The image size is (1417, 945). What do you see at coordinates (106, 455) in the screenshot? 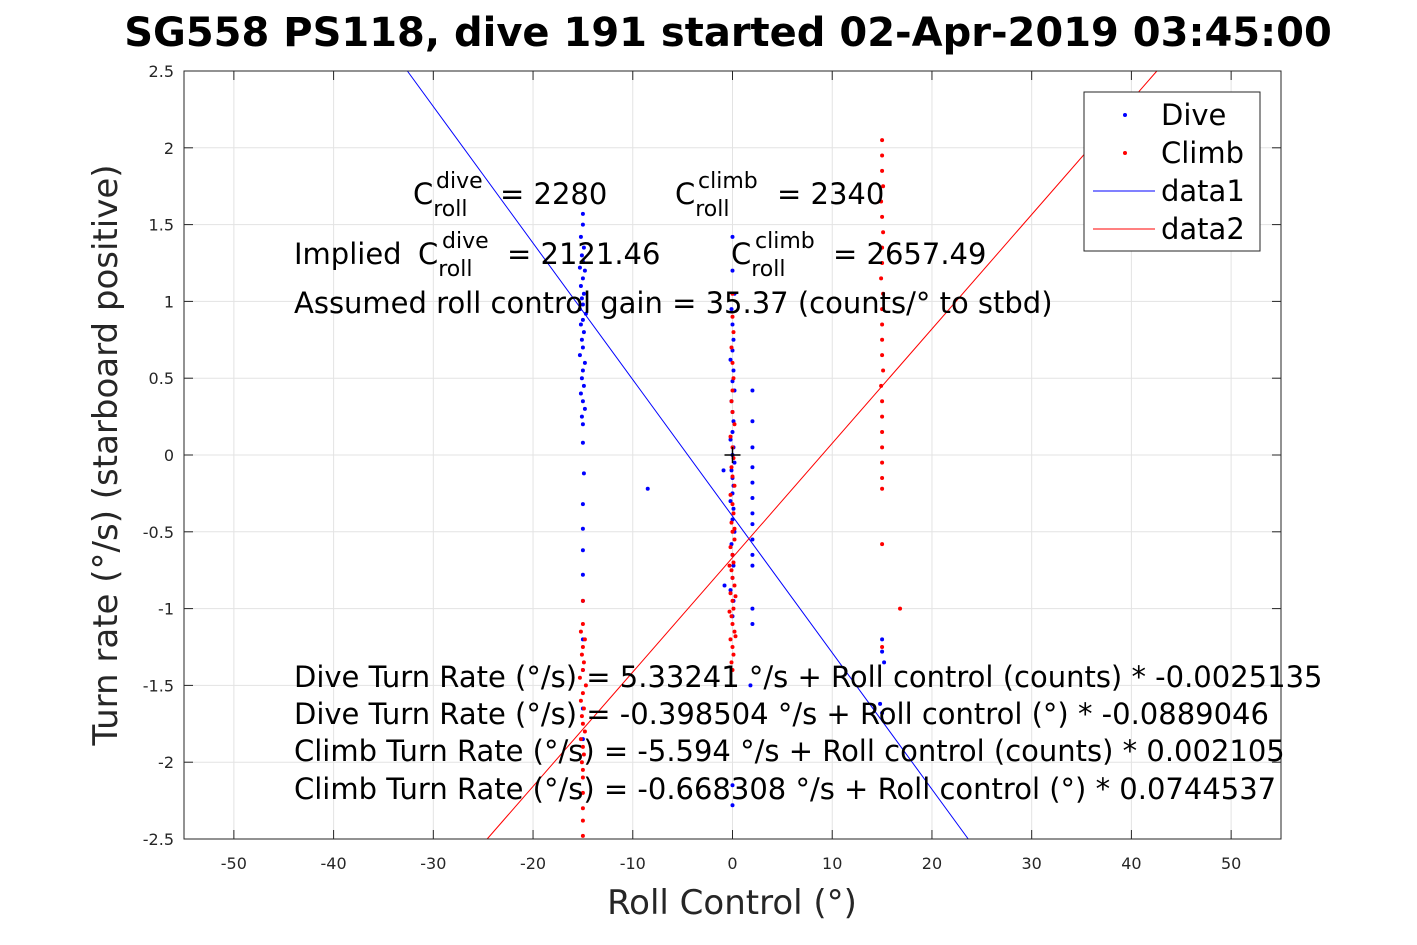
I see `y-axis-label: Turn rate (°/s) (starboard positive)` at bounding box center [106, 455].